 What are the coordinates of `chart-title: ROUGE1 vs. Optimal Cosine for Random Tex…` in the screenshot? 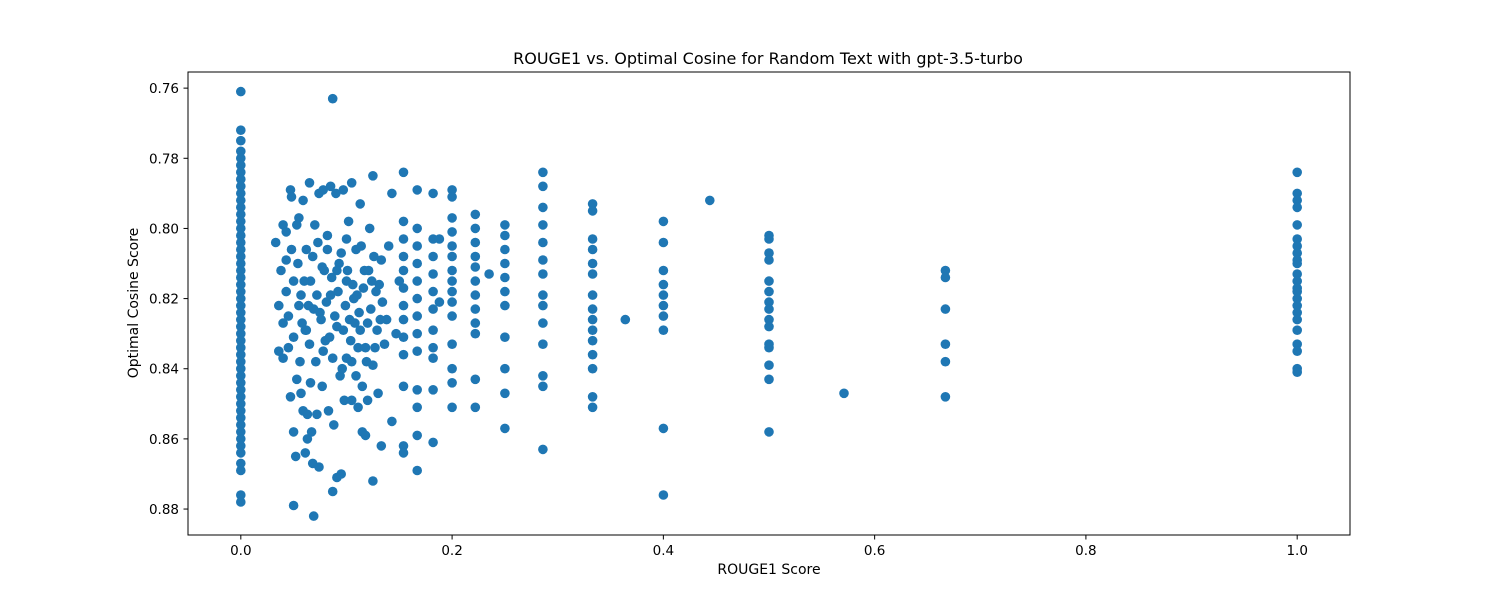 It's located at (768, 58).